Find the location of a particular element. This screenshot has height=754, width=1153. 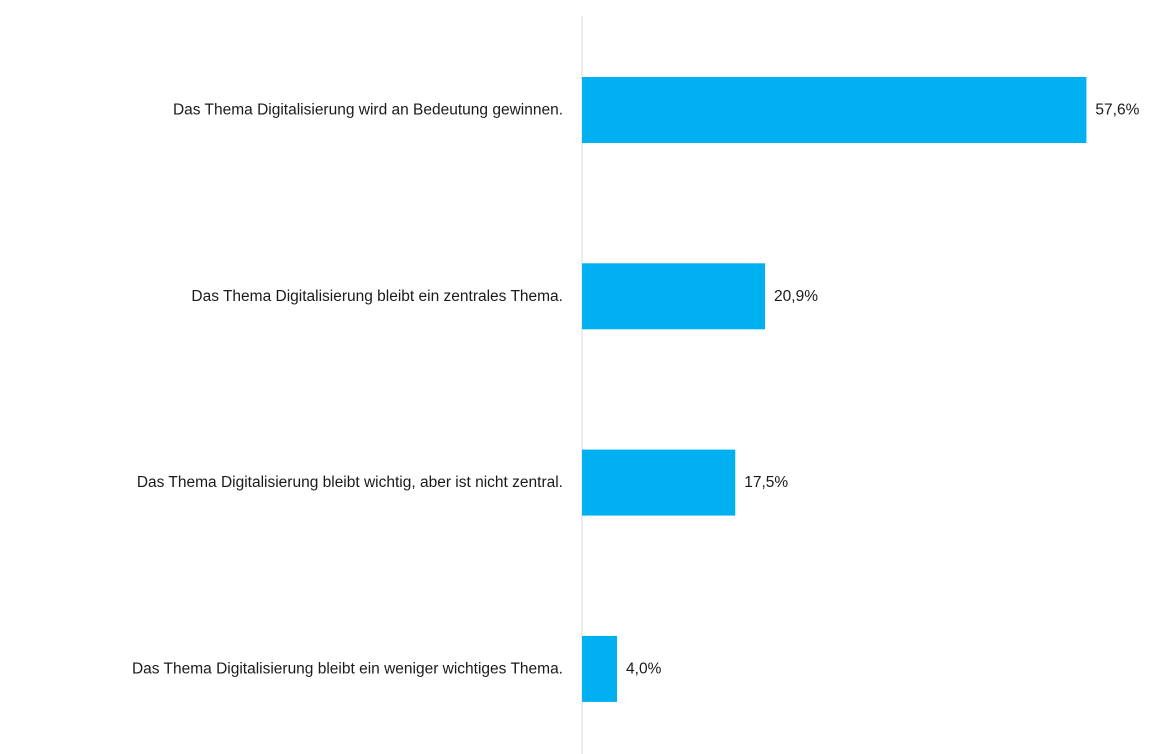

value-label: 57,6% is located at coordinates (1117, 110).